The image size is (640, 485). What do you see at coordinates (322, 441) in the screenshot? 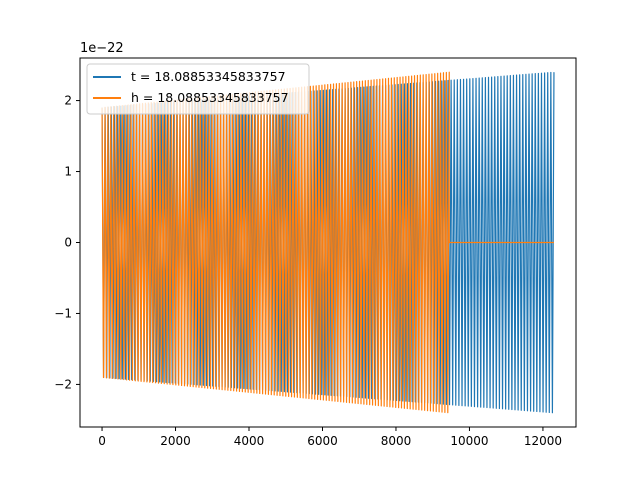
I see `x-tick-label: 6000` at bounding box center [322, 441].